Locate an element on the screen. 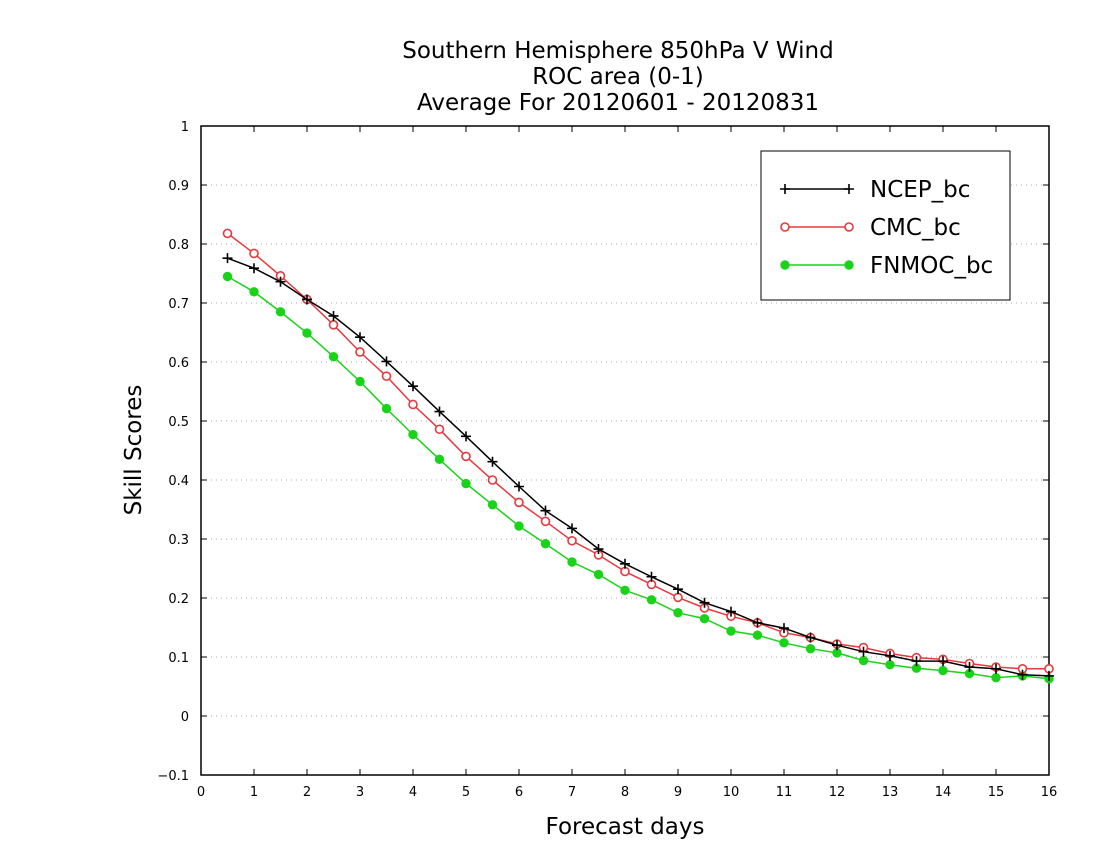  legend: NCEP_bc CMC_bc FNMOC_bc is located at coordinates (885, 225).